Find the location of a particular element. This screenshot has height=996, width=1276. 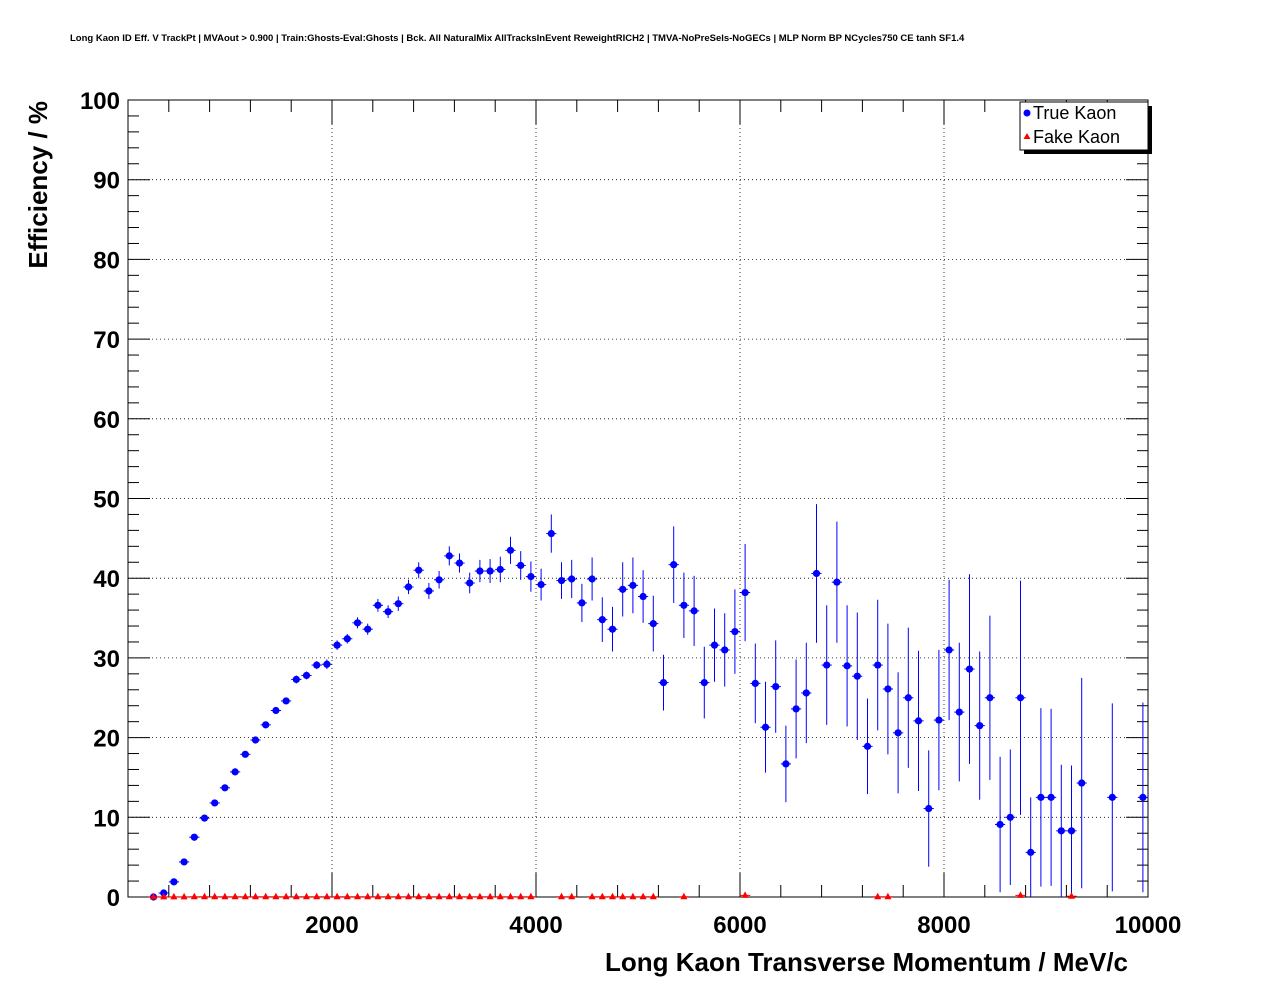

legend-label-fake-kaon: Fake Kaon is located at coordinates (1076, 137).